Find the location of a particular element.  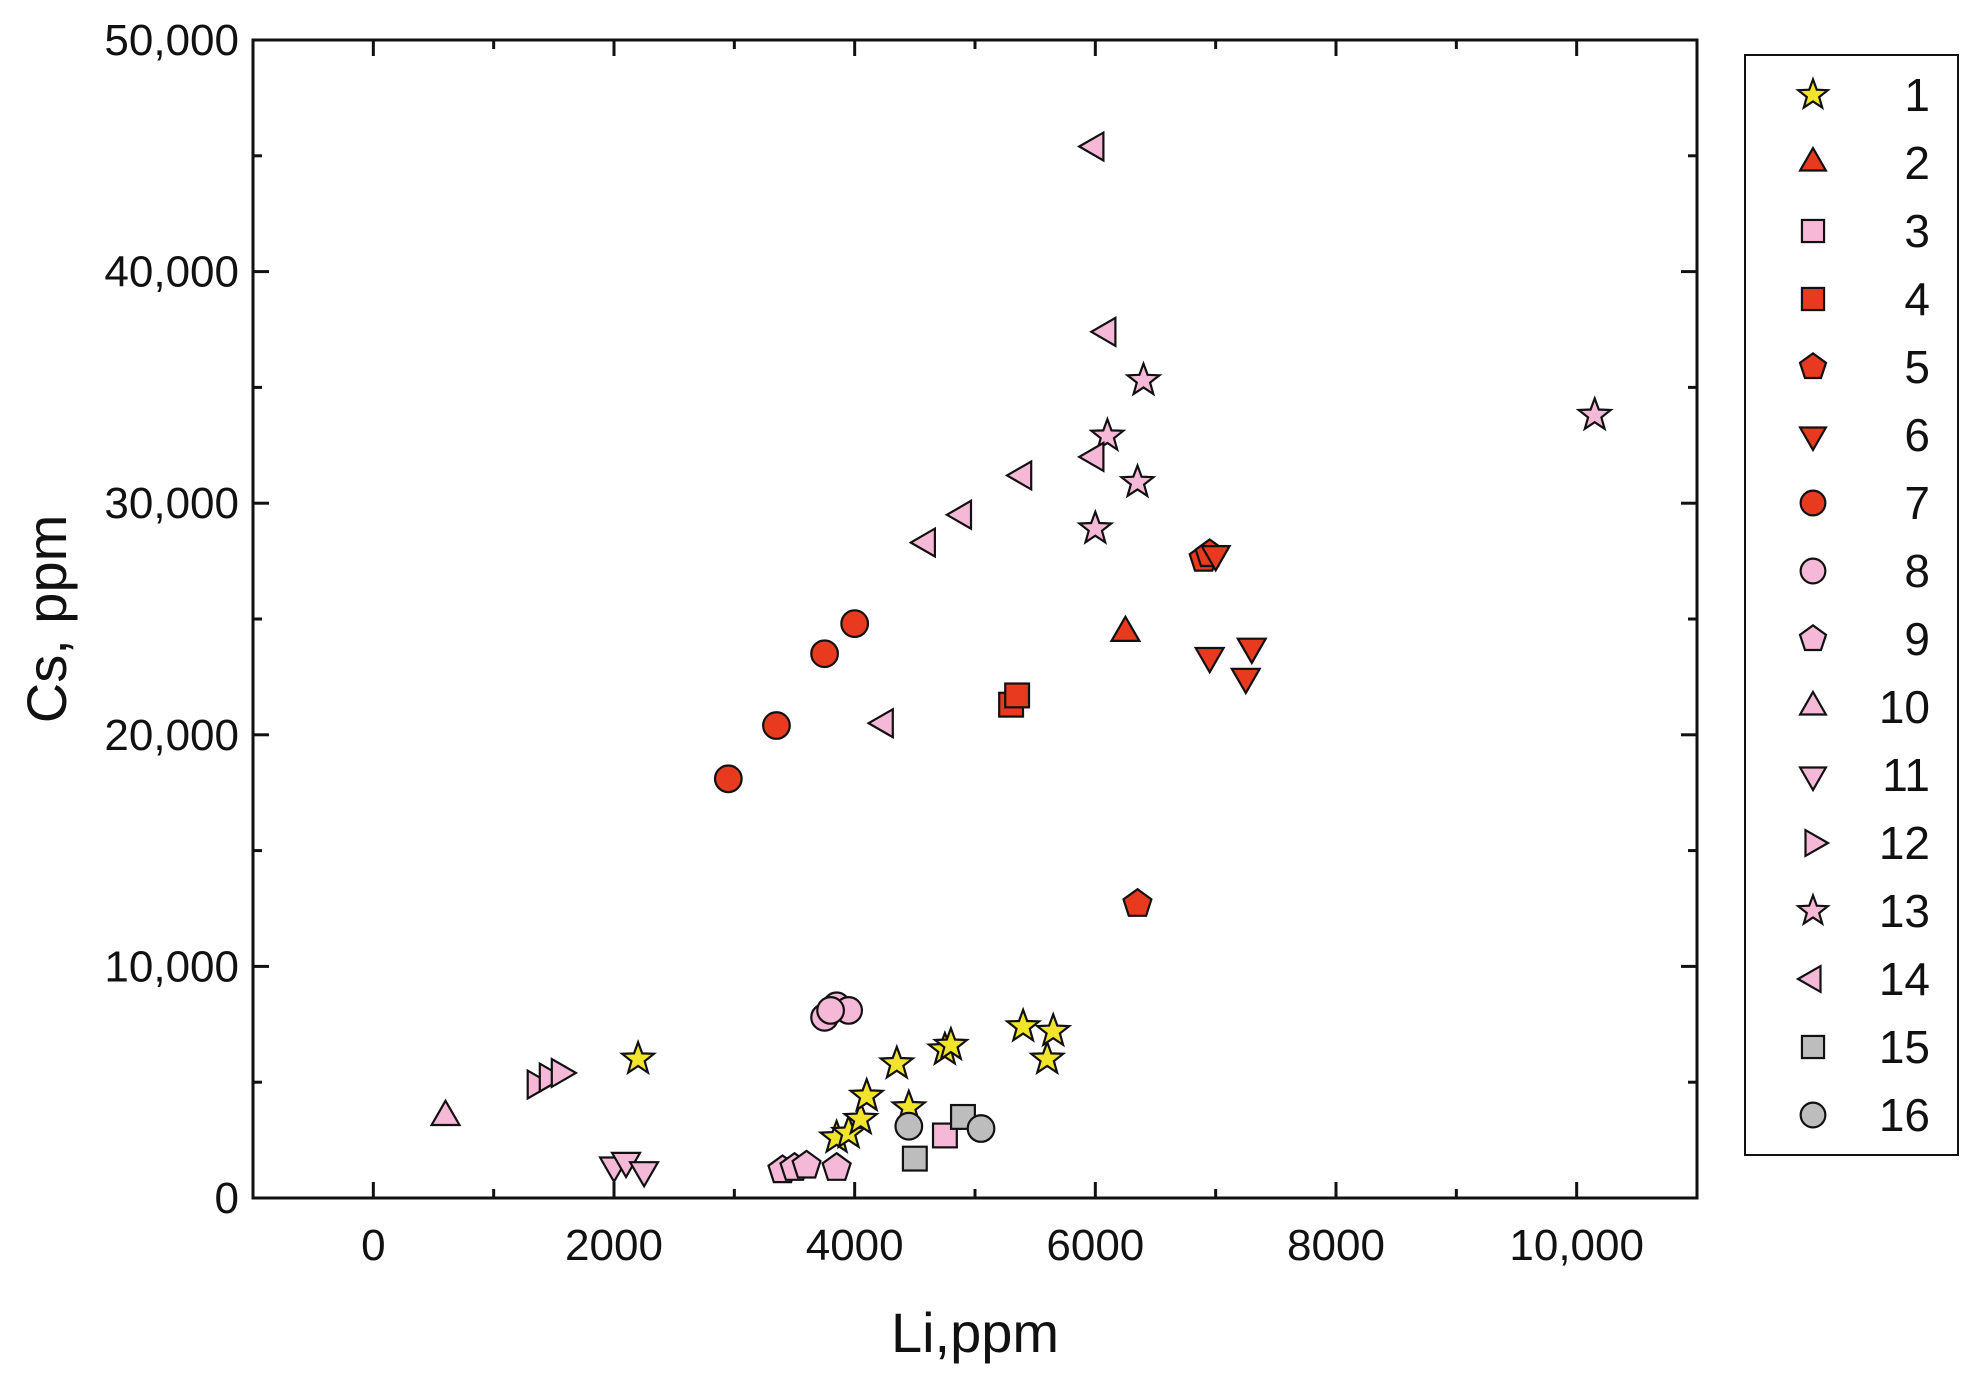

legend-label: 9 is located at coordinates (1917, 639).